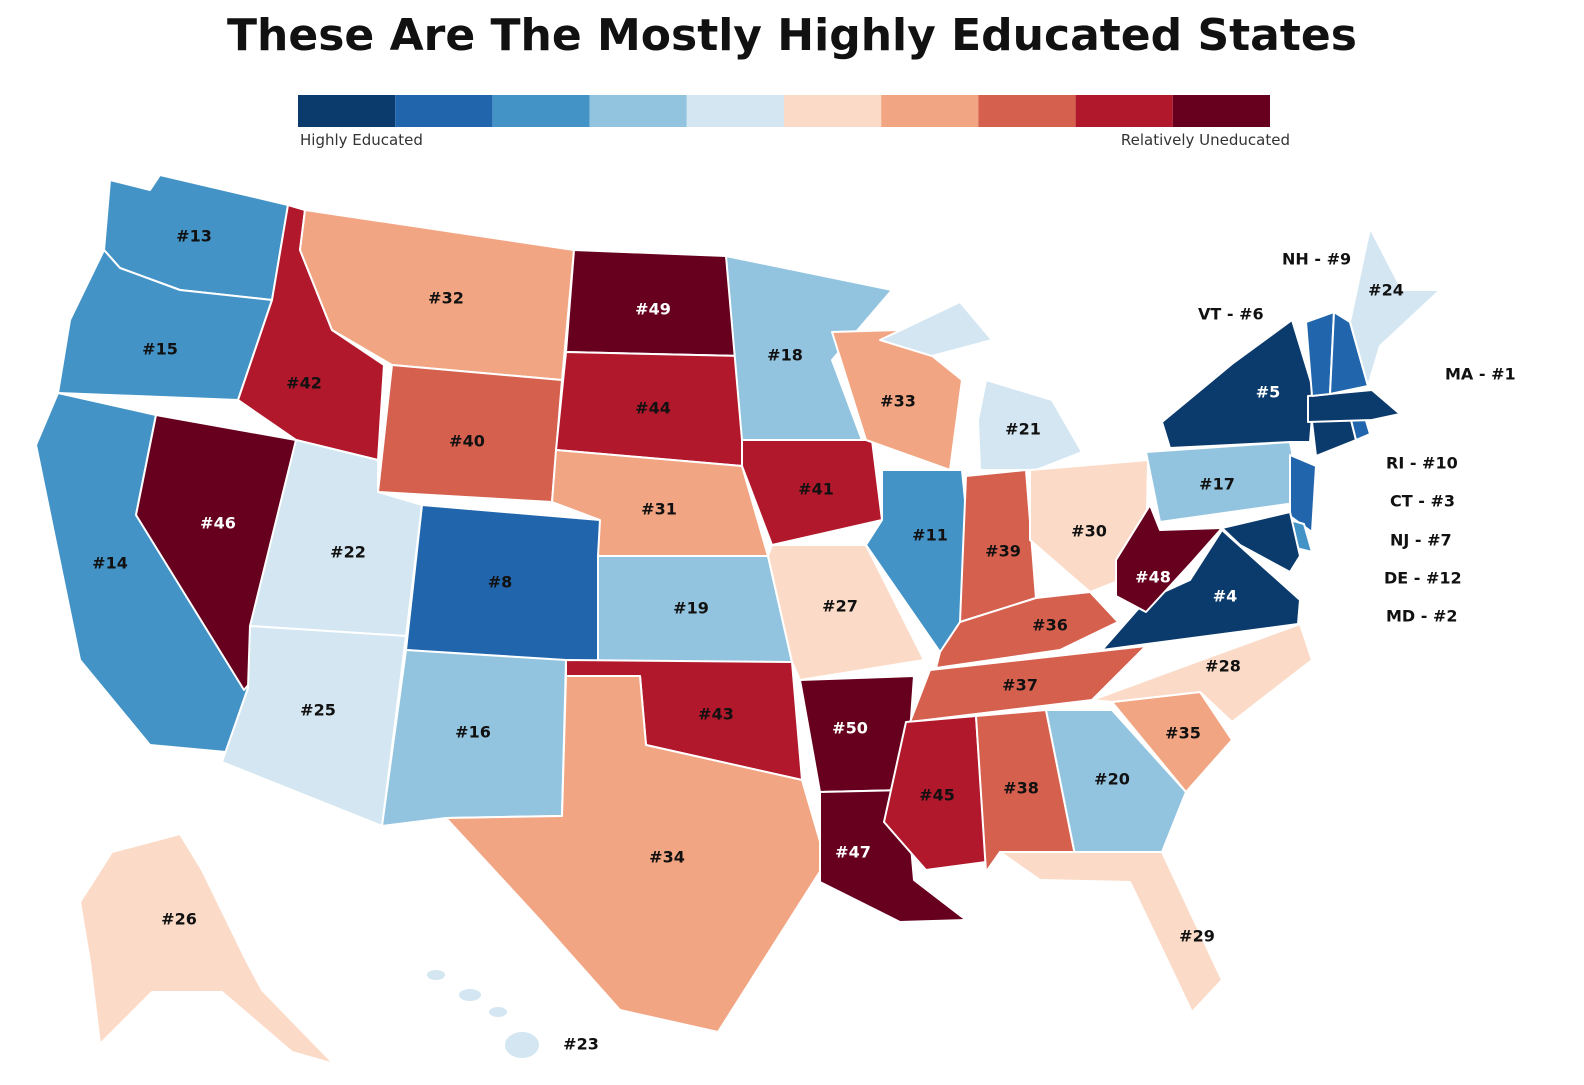 The image size is (1584, 1085). What do you see at coordinates (304, 383) in the screenshot?
I see `state-label: #42` at bounding box center [304, 383].